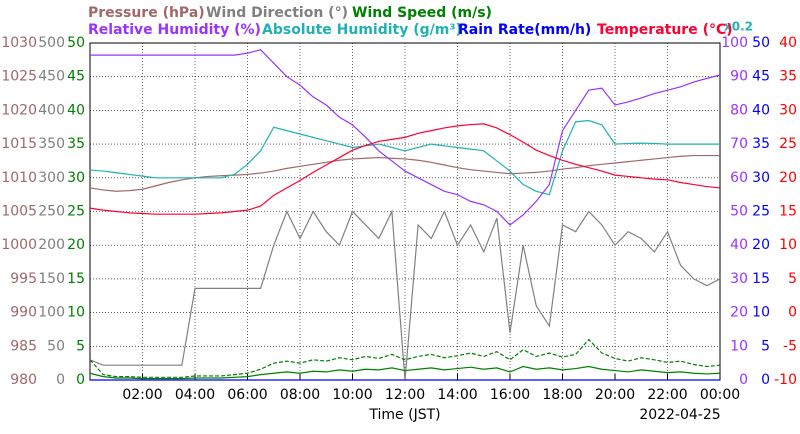 Image resolution: width=800 pixels, height=434 pixels. Describe the element at coordinates (790, 346) in the screenshot. I see `y-tick-label: -5` at that location.